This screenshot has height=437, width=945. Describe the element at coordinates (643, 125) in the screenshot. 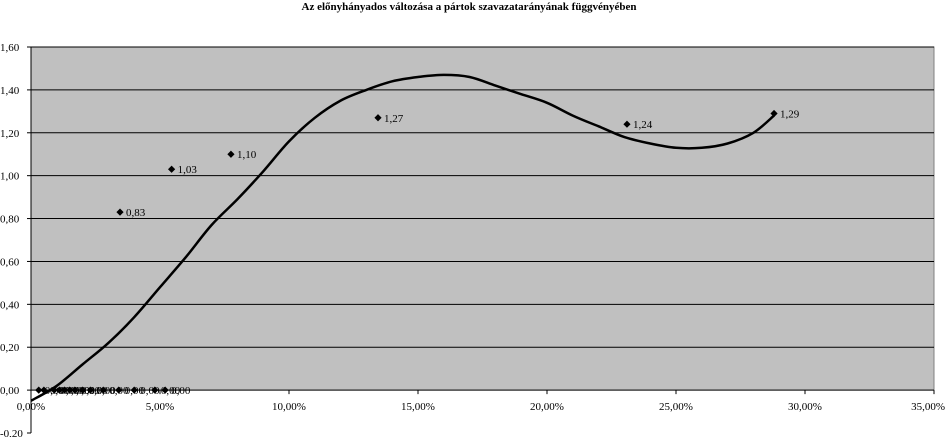

I see `data-label: 1,24` at that location.